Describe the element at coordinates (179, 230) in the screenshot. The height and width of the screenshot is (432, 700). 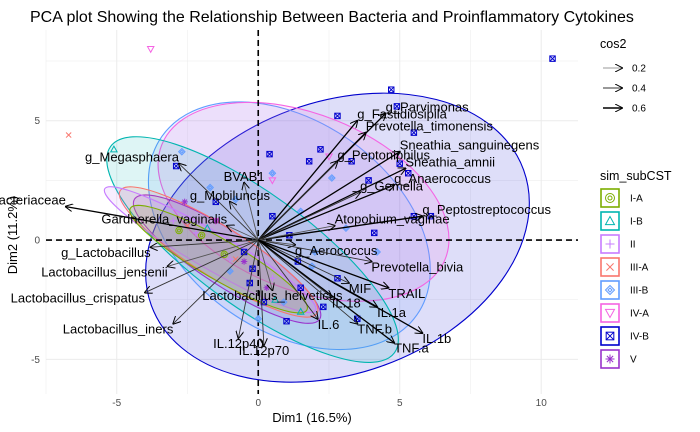
I see `point-i-a` at that location.